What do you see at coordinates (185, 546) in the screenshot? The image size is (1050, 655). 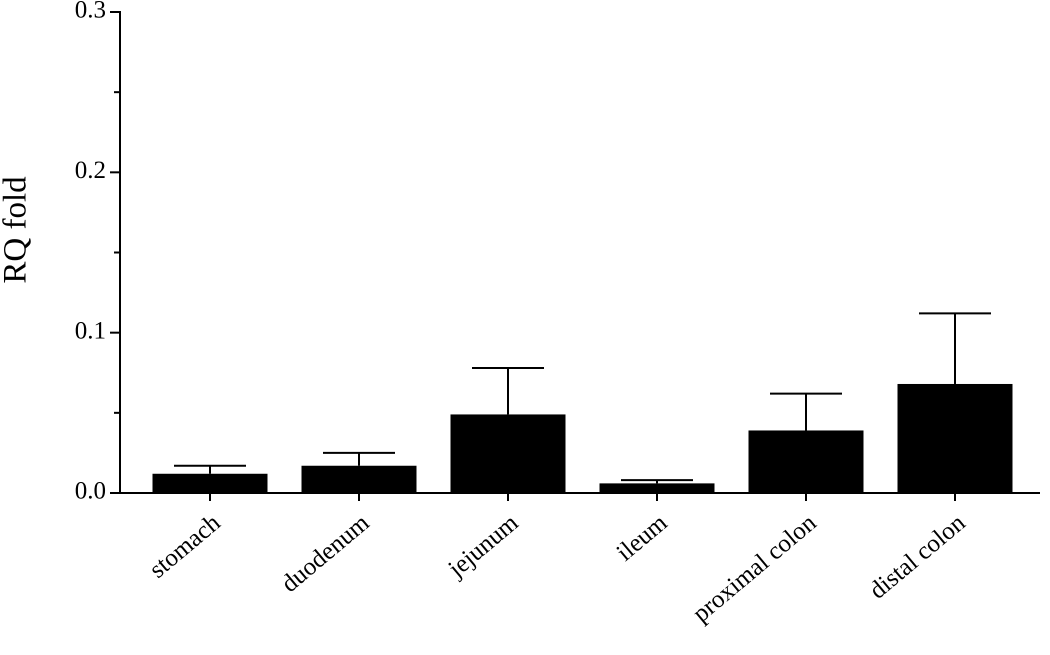 I see `x-tick-label: stomach` at bounding box center [185, 546].